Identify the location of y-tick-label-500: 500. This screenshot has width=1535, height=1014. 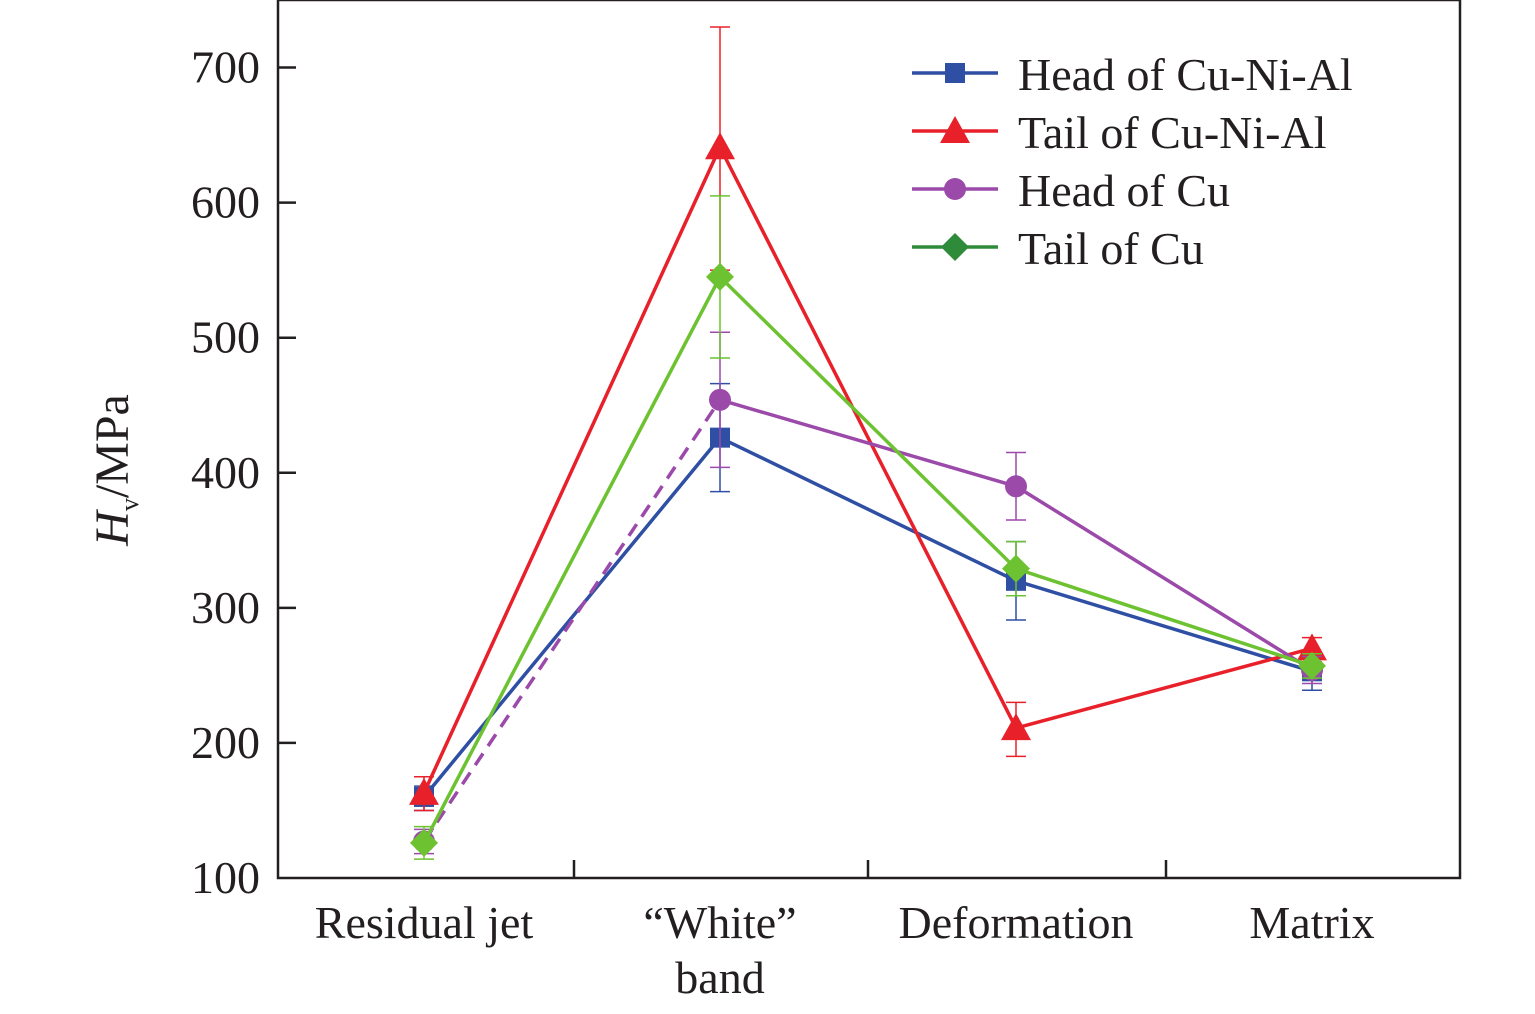
(225, 337).